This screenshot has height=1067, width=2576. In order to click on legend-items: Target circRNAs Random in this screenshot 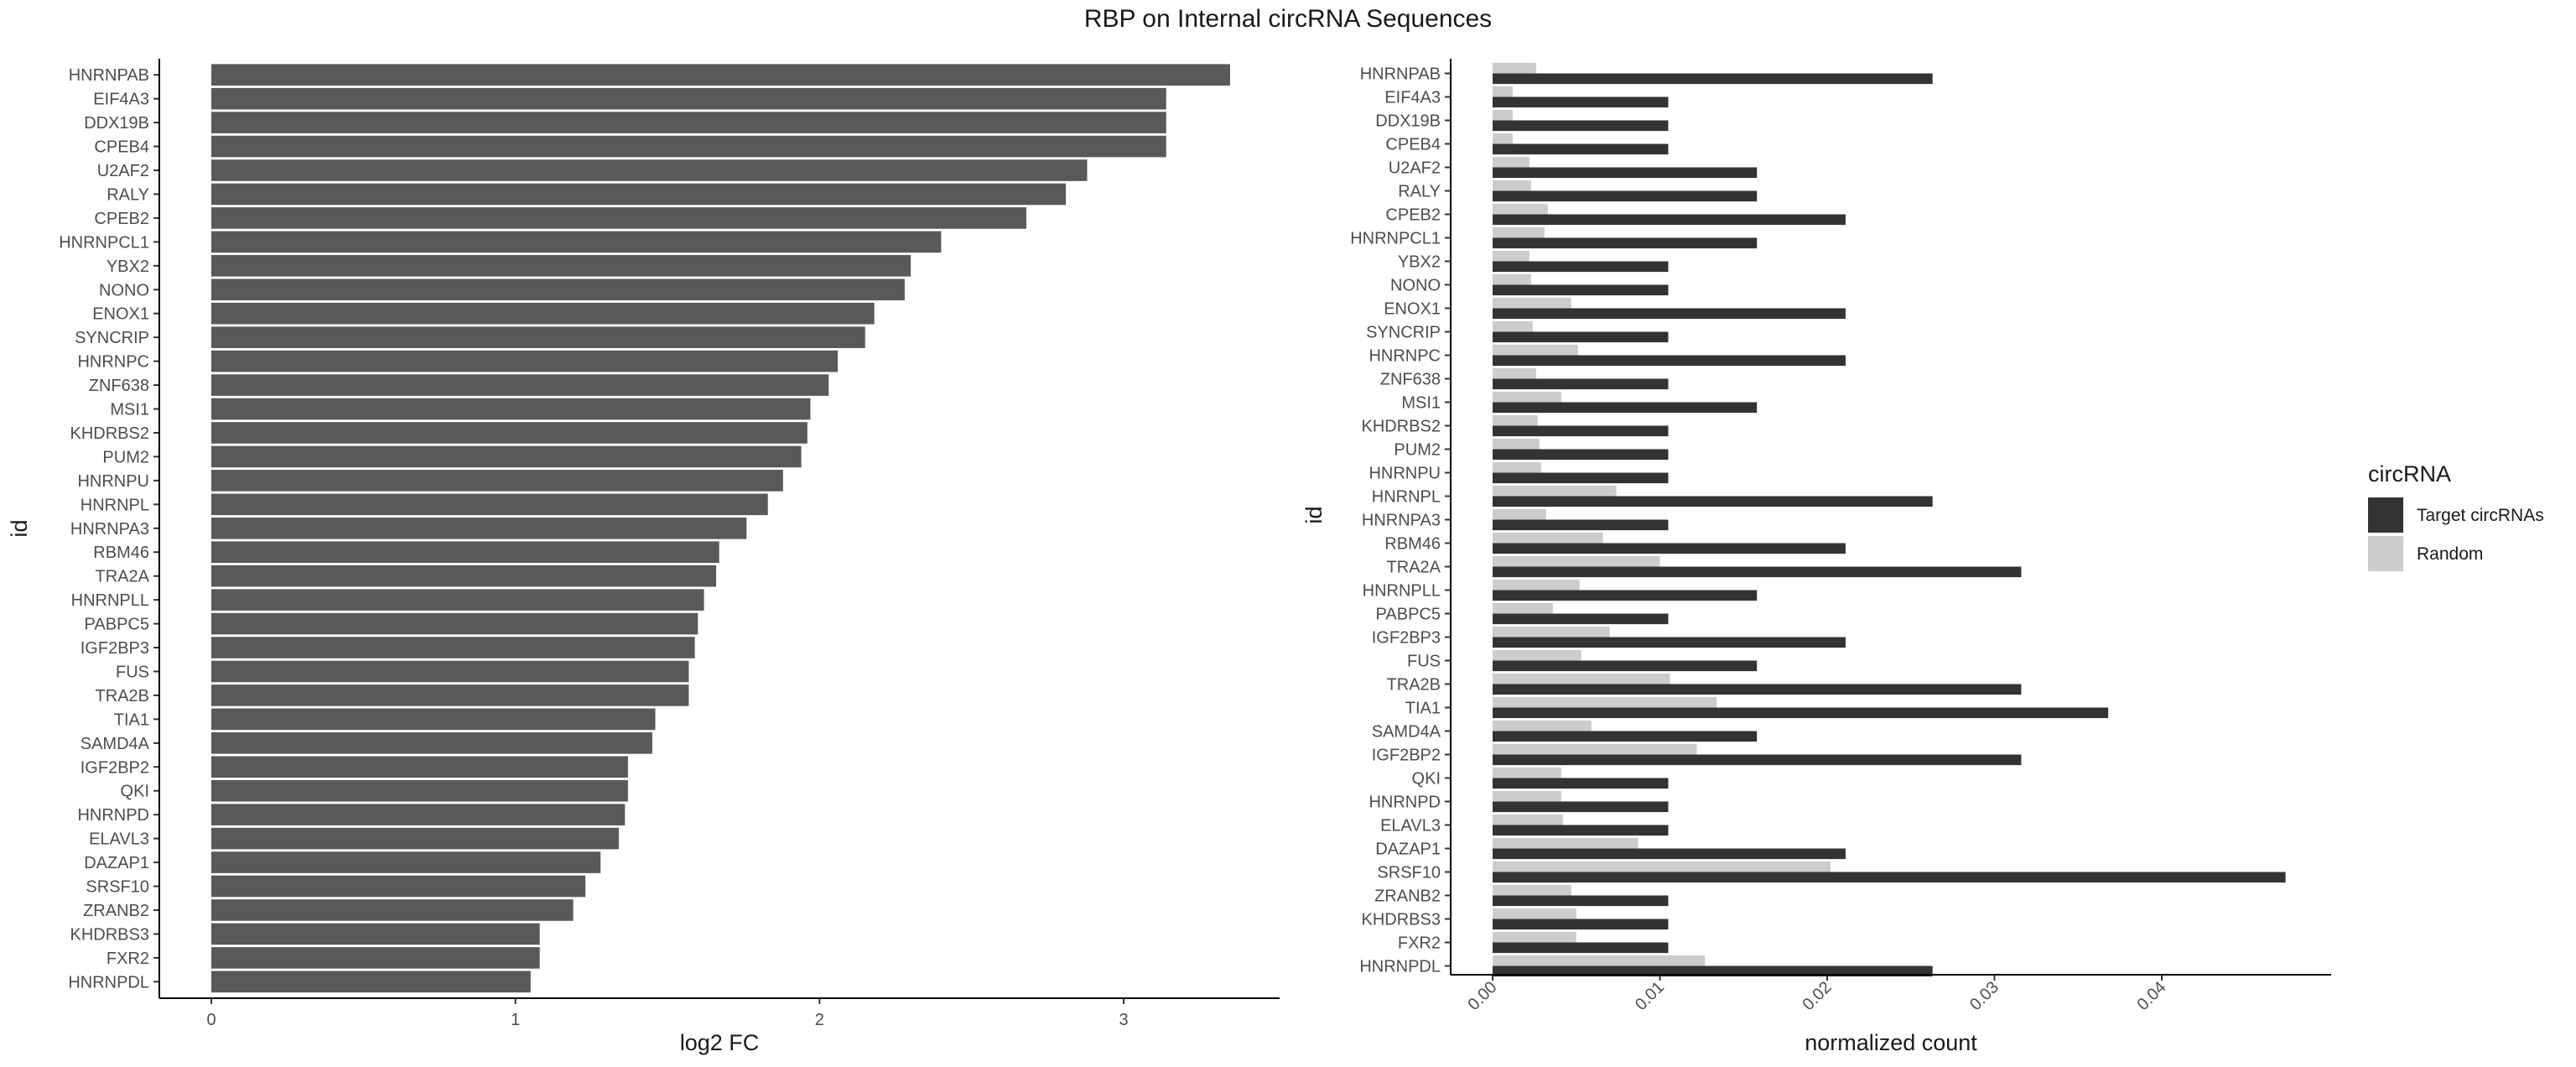, I will do `click(2456, 534)`.